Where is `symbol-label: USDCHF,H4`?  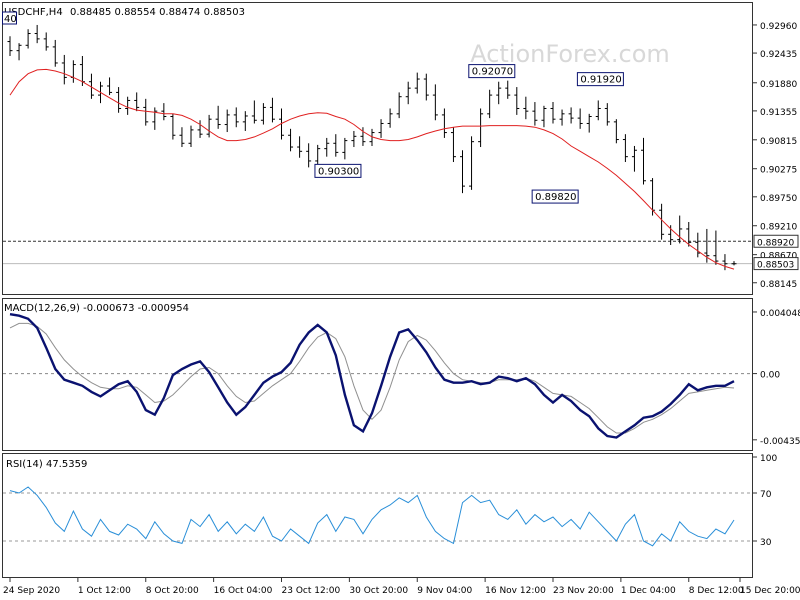 symbol-label: USDCHF,H4 is located at coordinates (33, 12).